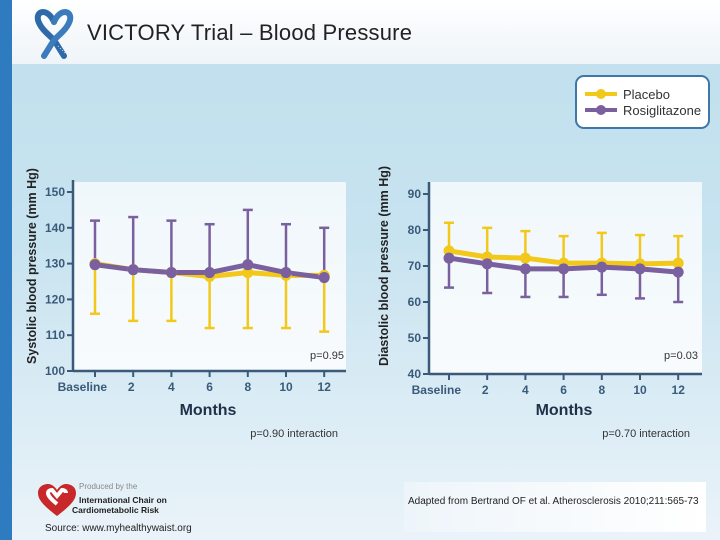 This screenshot has width=720, height=540. I want to click on source-text: Source: www.myhealthywaist.org, so click(118, 528).